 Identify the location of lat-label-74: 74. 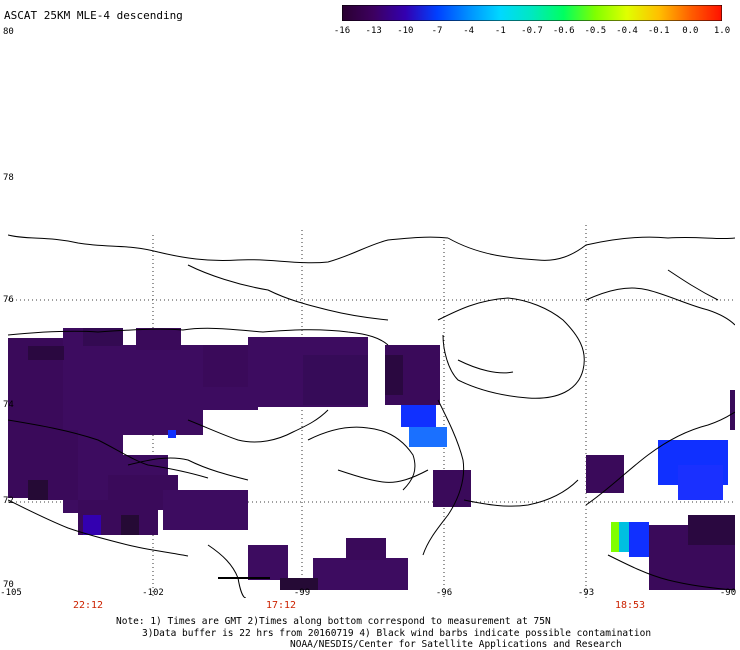
(8, 405).